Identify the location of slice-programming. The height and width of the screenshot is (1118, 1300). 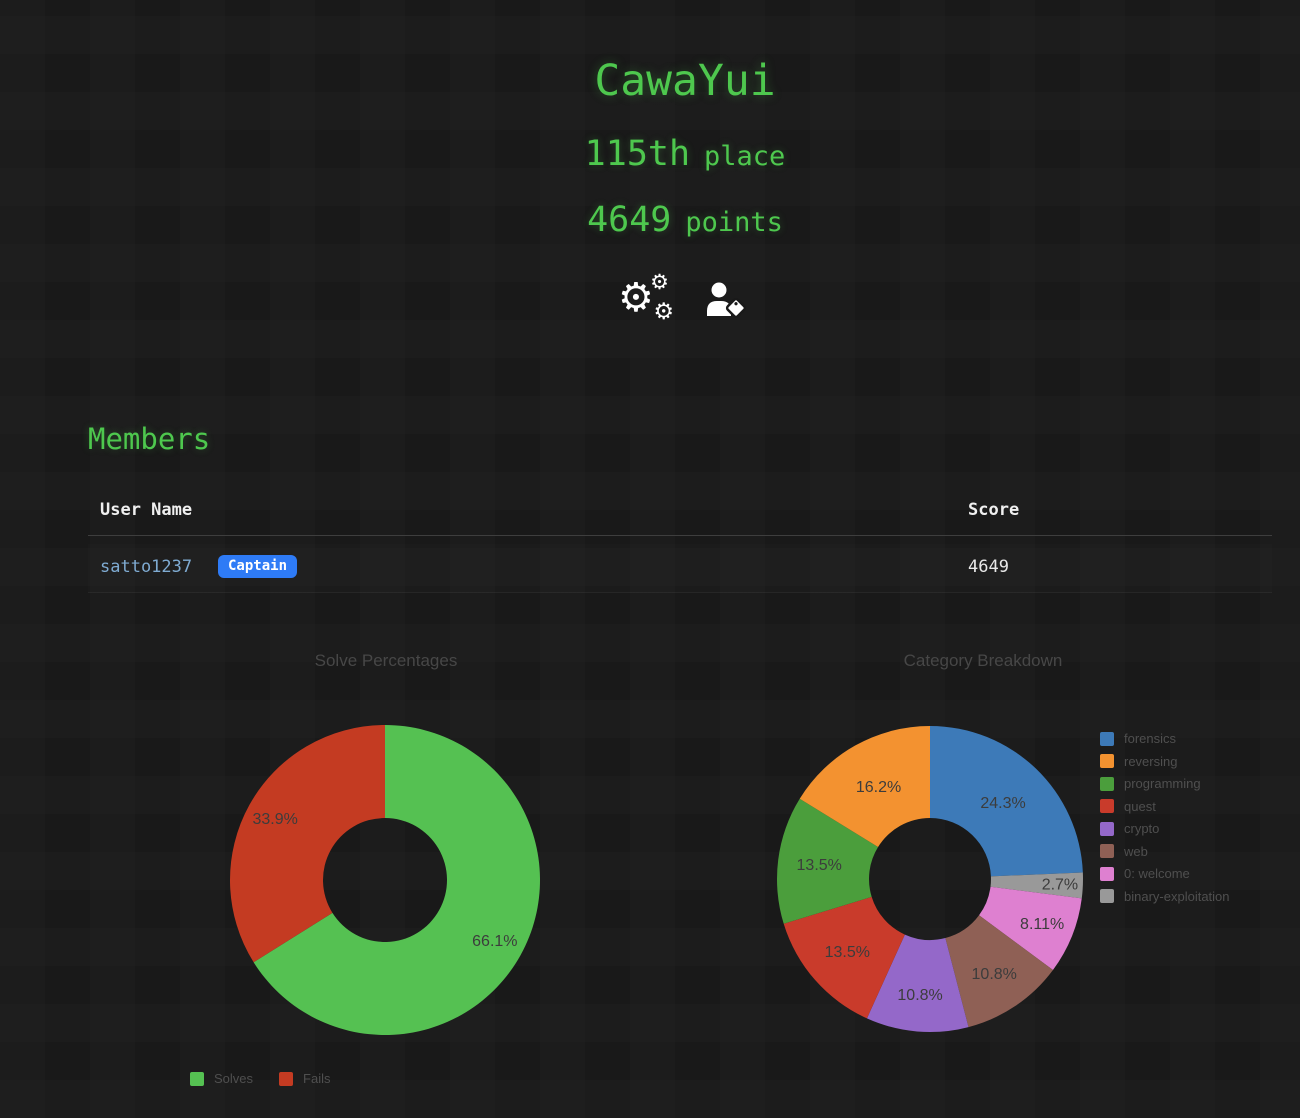
(828, 861).